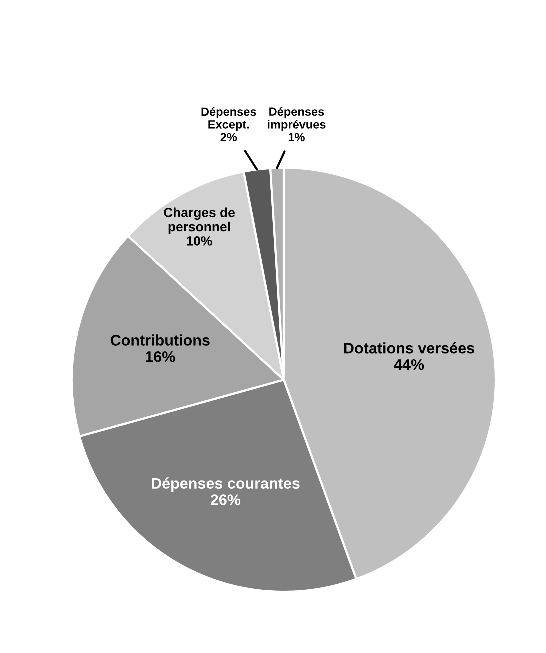 Image resolution: width=546 pixels, height=653 pixels. What do you see at coordinates (229, 137) in the screenshot?
I see `data-label: 2%` at bounding box center [229, 137].